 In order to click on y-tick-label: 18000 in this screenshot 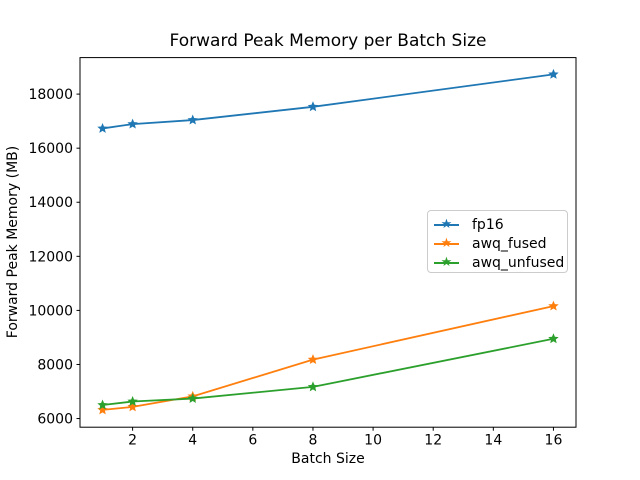, I will do `click(50, 95)`.